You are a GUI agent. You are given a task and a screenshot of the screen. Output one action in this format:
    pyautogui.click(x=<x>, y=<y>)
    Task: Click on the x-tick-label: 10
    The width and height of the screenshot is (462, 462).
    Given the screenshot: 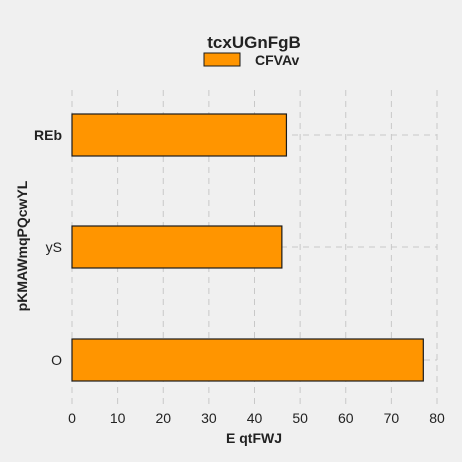 What is the action you would take?
    pyautogui.click(x=118, y=418)
    